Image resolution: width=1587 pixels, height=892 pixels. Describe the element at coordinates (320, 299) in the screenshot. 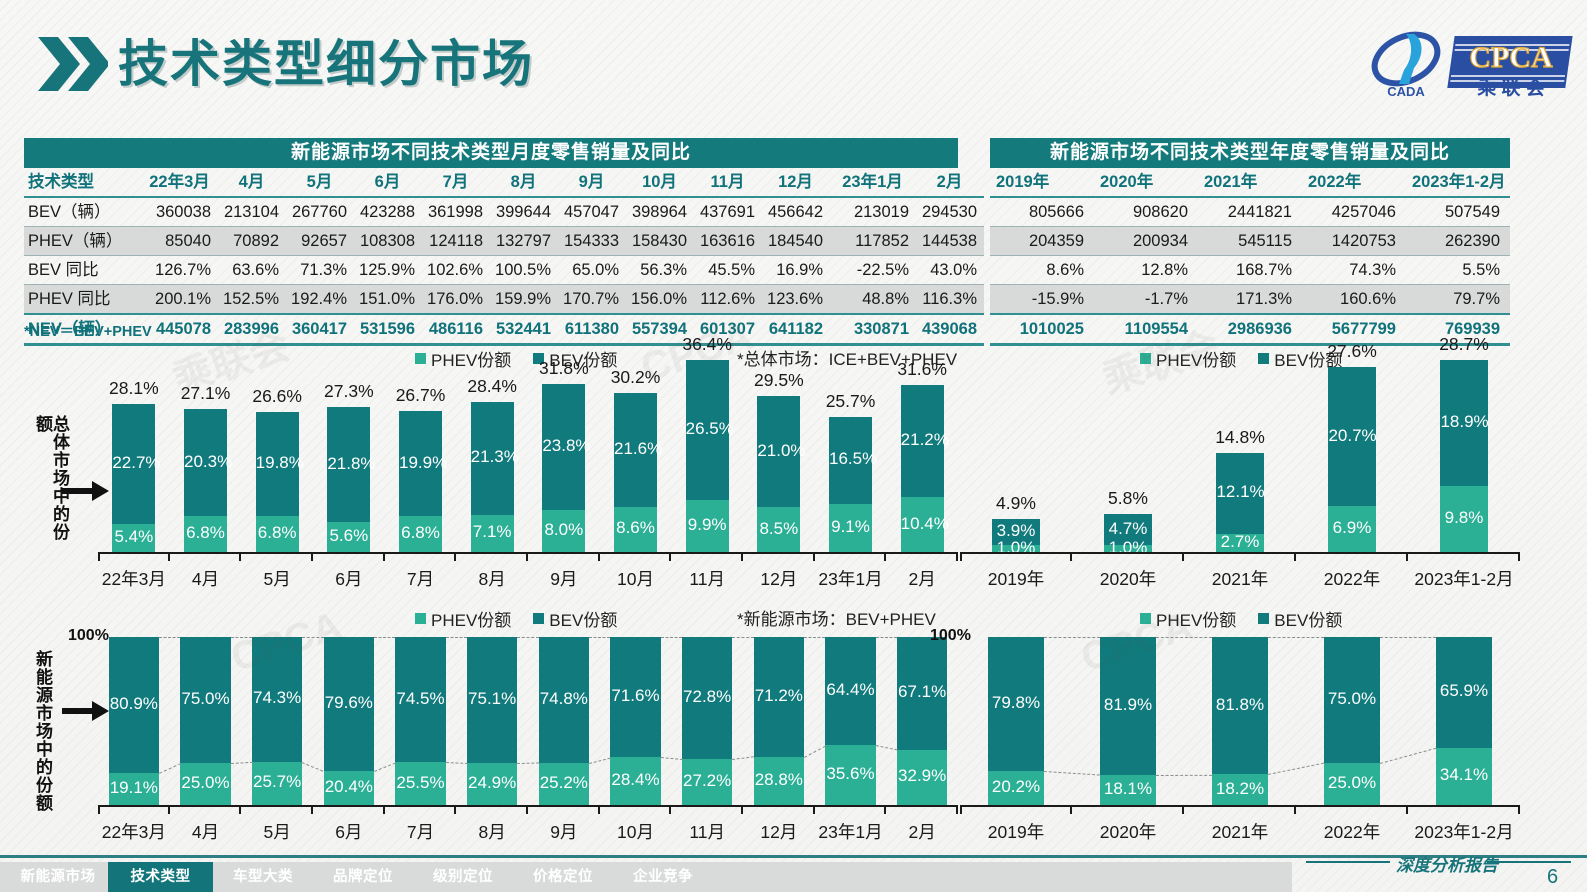

I see `table-cell: 192.4%` at that location.